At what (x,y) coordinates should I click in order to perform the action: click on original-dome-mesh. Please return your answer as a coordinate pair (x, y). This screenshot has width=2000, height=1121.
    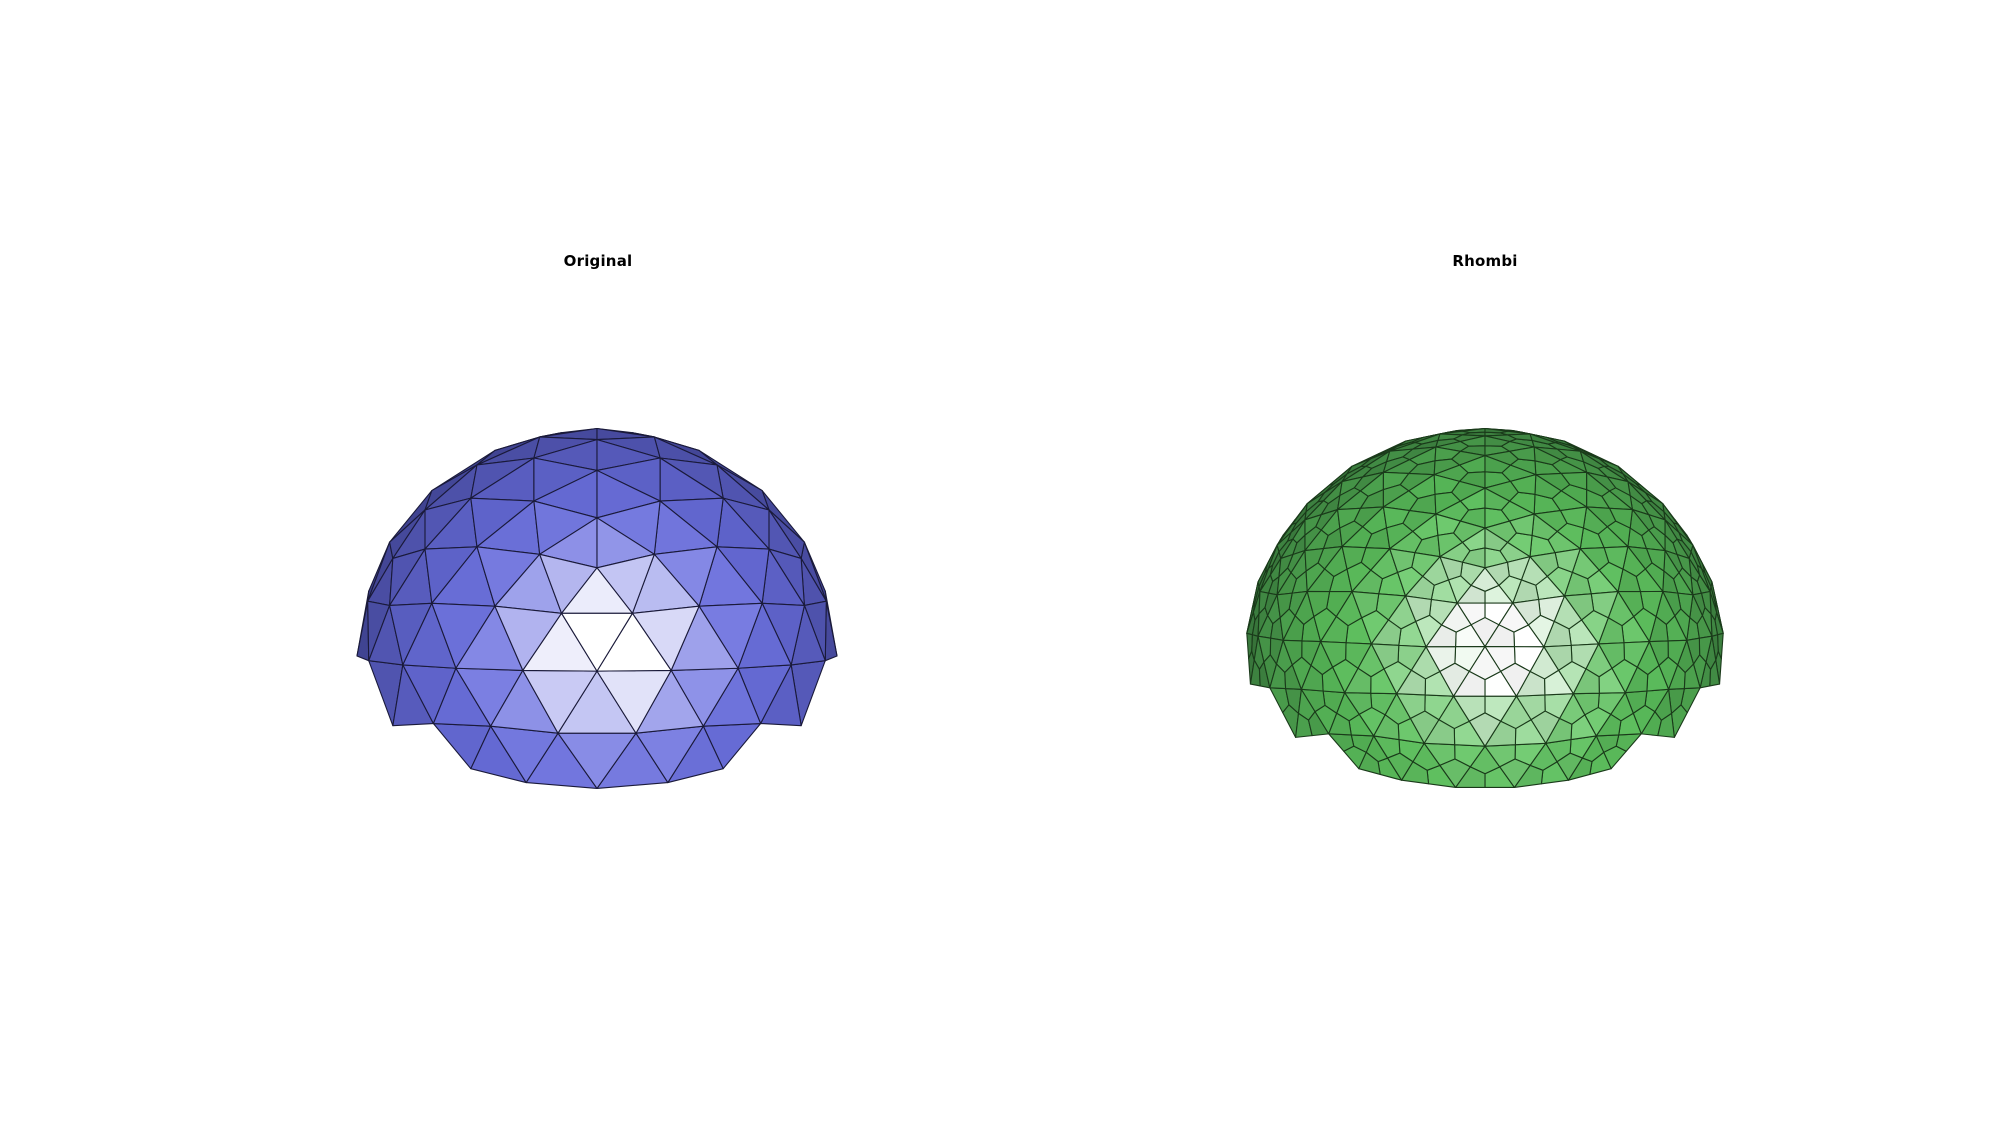
    Looking at the image, I should click on (597, 608).